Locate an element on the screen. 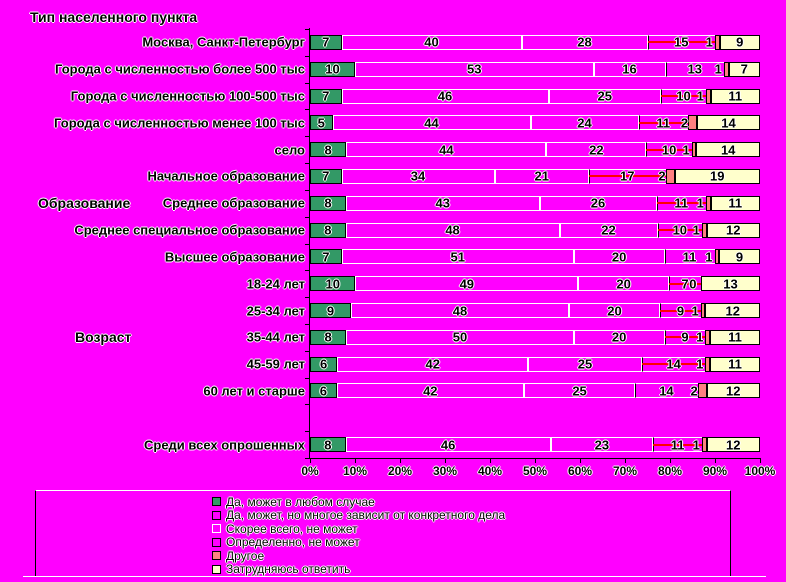  y-axis-line is located at coordinates (309, 243).